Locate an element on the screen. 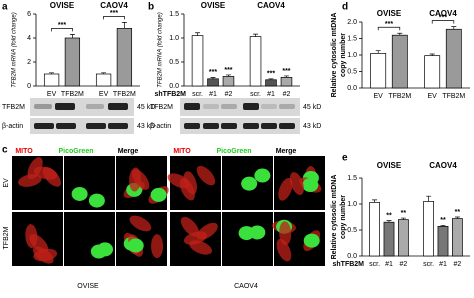 Image resolution: width=474 pixels, height=298 pixels. channel-label: Merge is located at coordinates (286, 151).